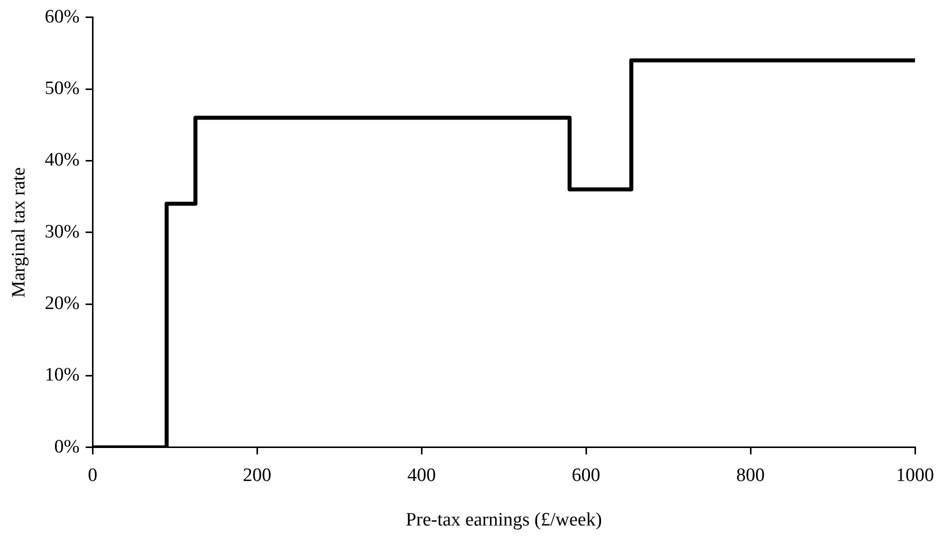  Describe the element at coordinates (62, 17) in the screenshot. I see `y-tick-label: 60%` at that location.